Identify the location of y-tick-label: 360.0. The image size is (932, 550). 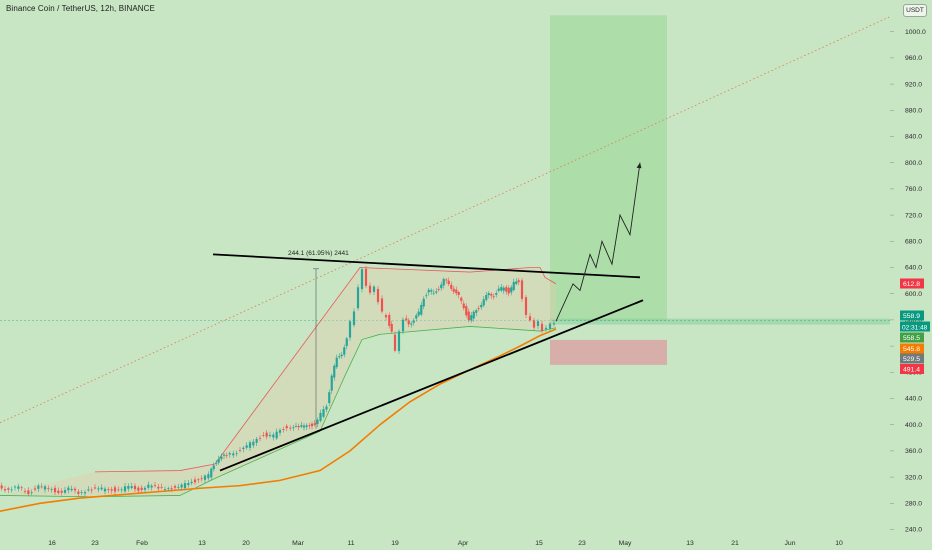
(913, 451).